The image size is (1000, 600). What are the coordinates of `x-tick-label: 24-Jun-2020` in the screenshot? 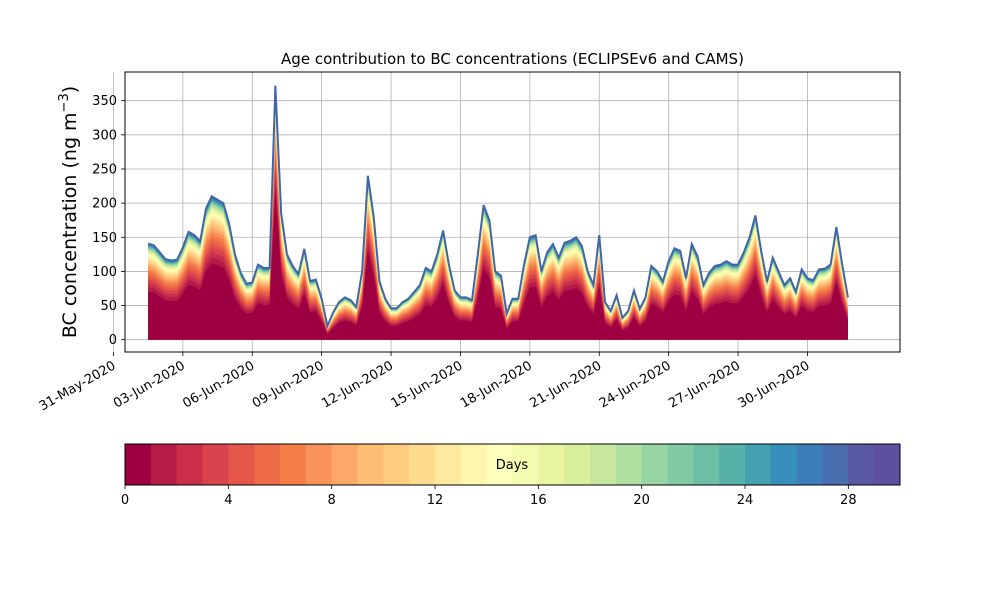 It's located at (635, 384).